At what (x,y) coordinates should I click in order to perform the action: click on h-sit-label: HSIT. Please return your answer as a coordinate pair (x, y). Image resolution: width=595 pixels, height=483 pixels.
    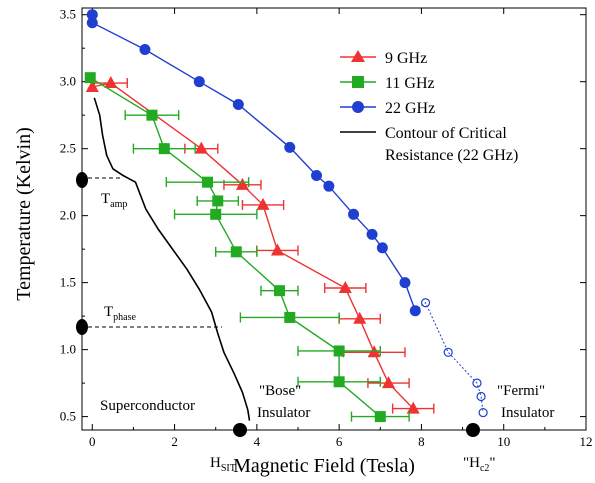
    Looking at the image, I should click on (223, 464).